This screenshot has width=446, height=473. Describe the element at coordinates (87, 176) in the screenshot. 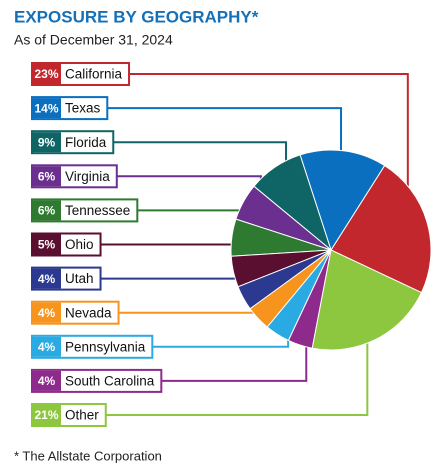

I see `legend-label: Virginia` at that location.